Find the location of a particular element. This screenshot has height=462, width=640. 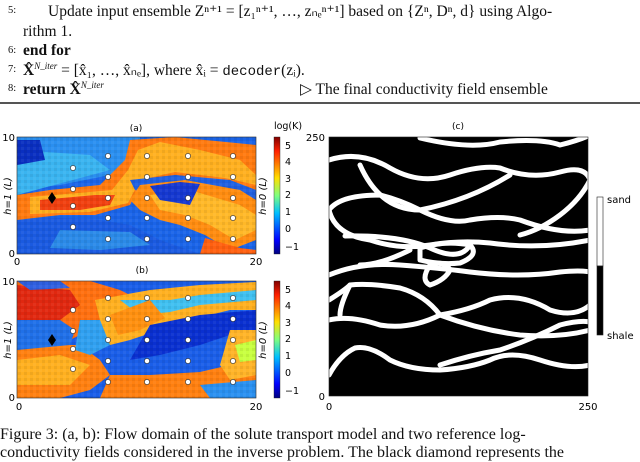

algo-keyword: end for is located at coordinates (47, 50).